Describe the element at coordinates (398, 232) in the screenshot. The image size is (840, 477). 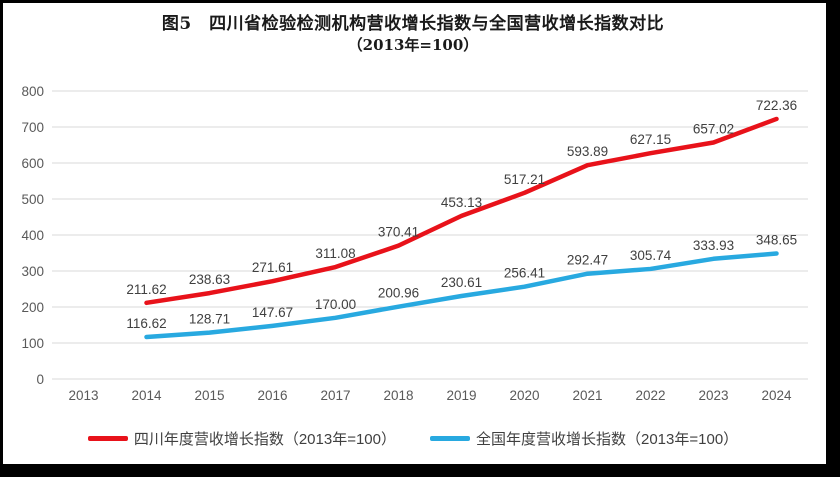
I see `data-label-sichuan-2018: 370.41` at that location.